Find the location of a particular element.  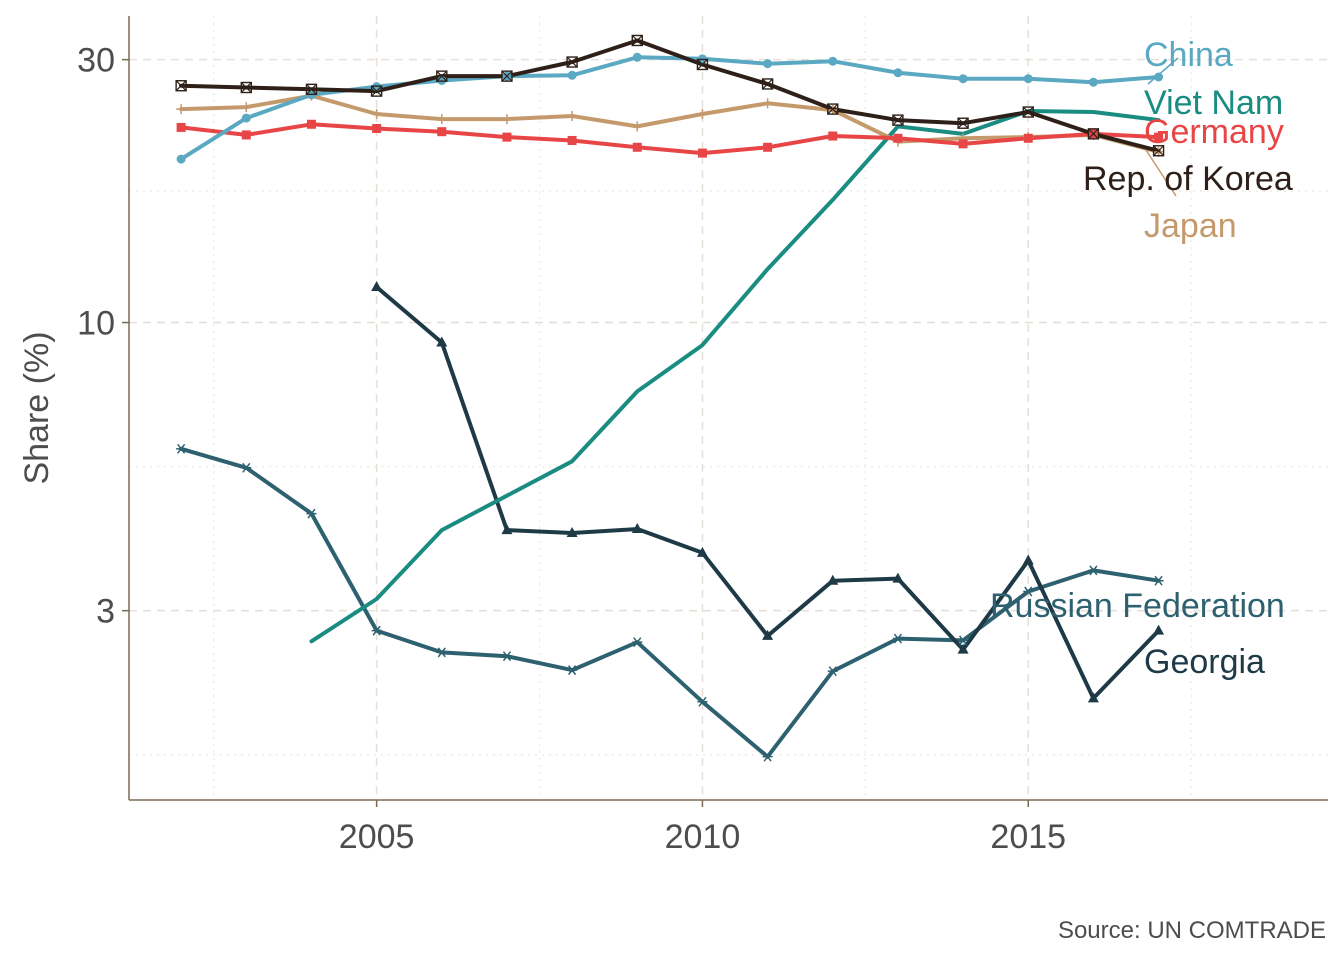

x-tick-label: 2005 is located at coordinates (377, 837).